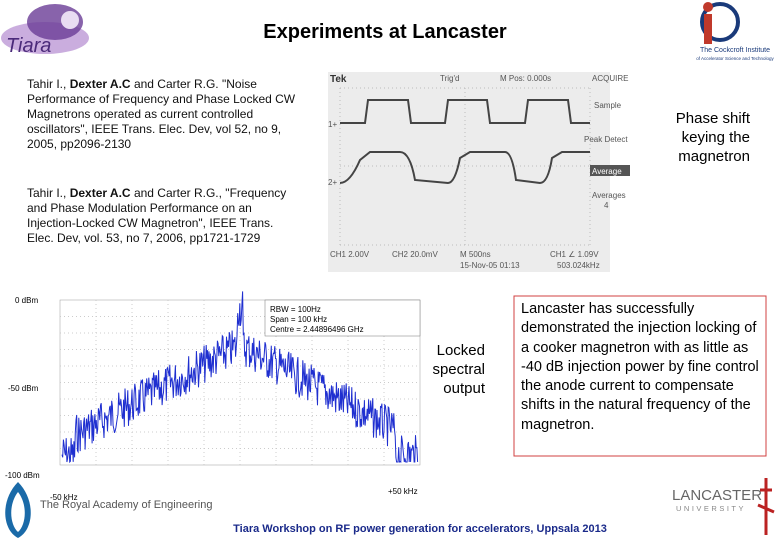  Describe the element at coordinates (712, 137) in the screenshot. I see `scope-caption: Phase shift keying the magnetron` at that location.